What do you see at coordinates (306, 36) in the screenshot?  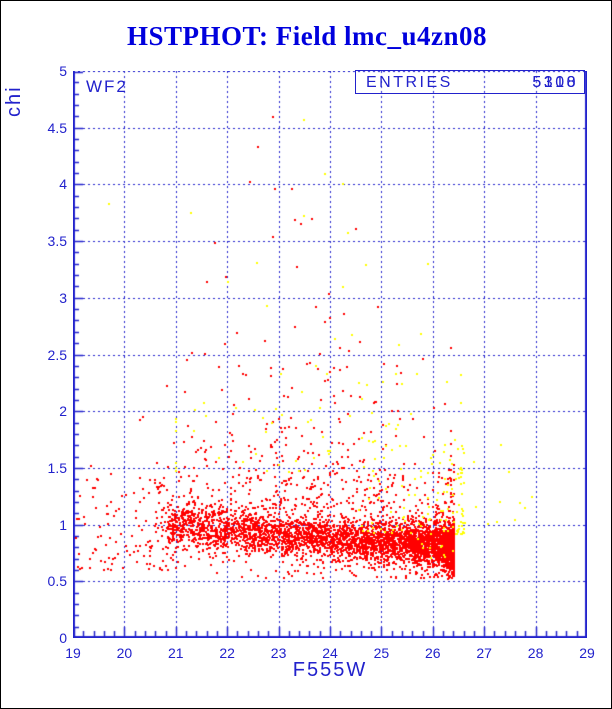 I see `page-title: HSTPHOT: Field lmc_u4zn08` at bounding box center [306, 36].